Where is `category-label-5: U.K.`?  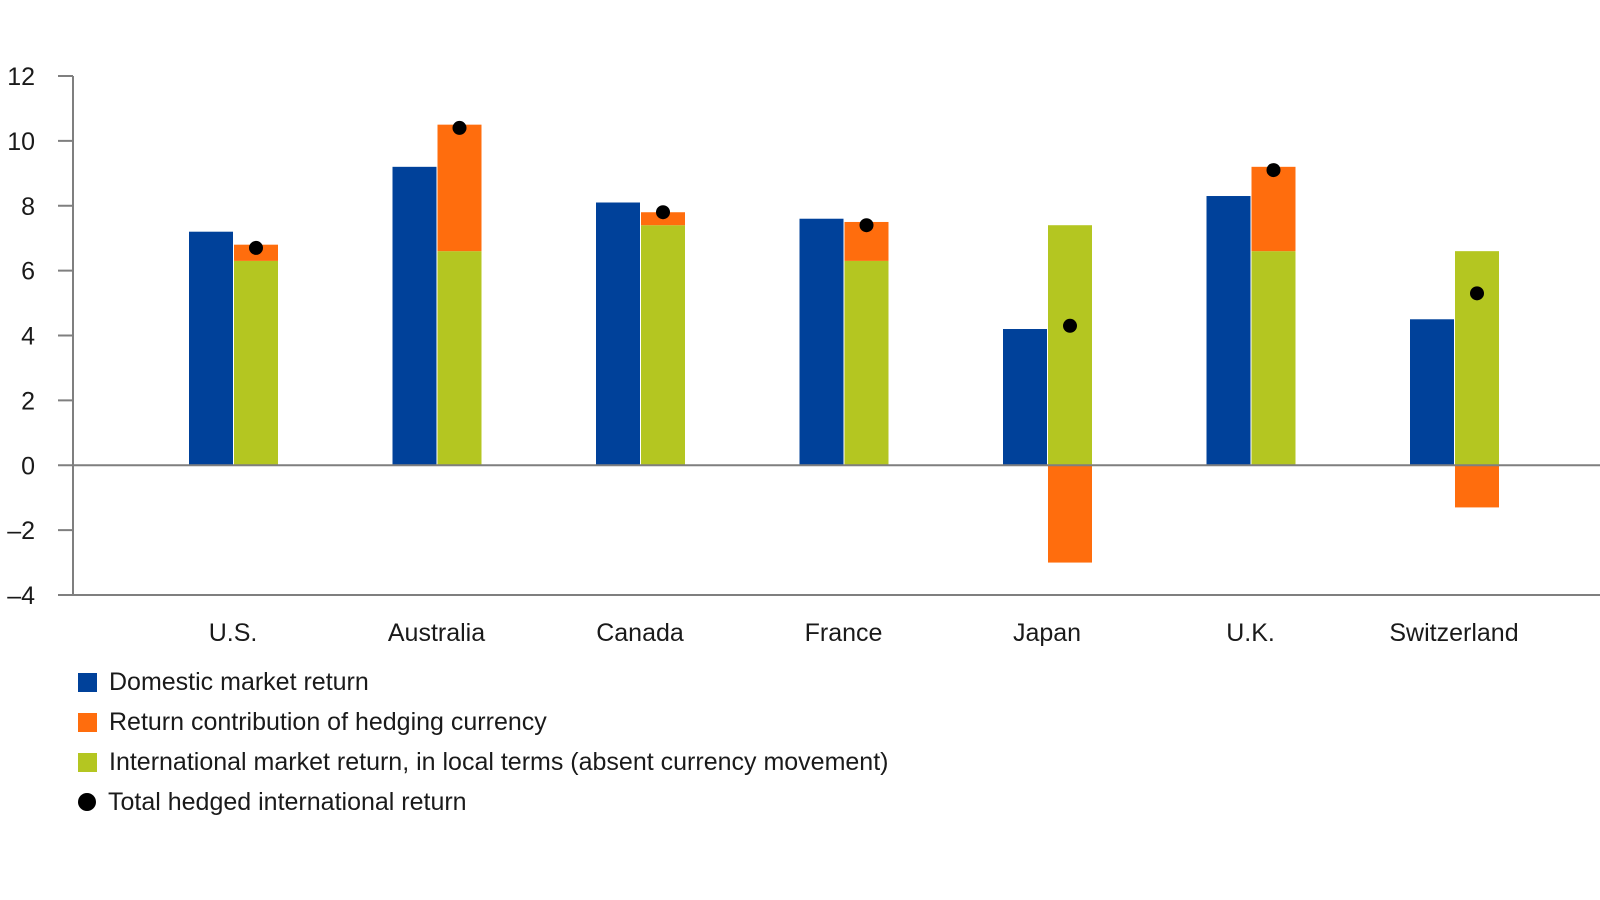
category-label-5: U.K. is located at coordinates (1250, 633).